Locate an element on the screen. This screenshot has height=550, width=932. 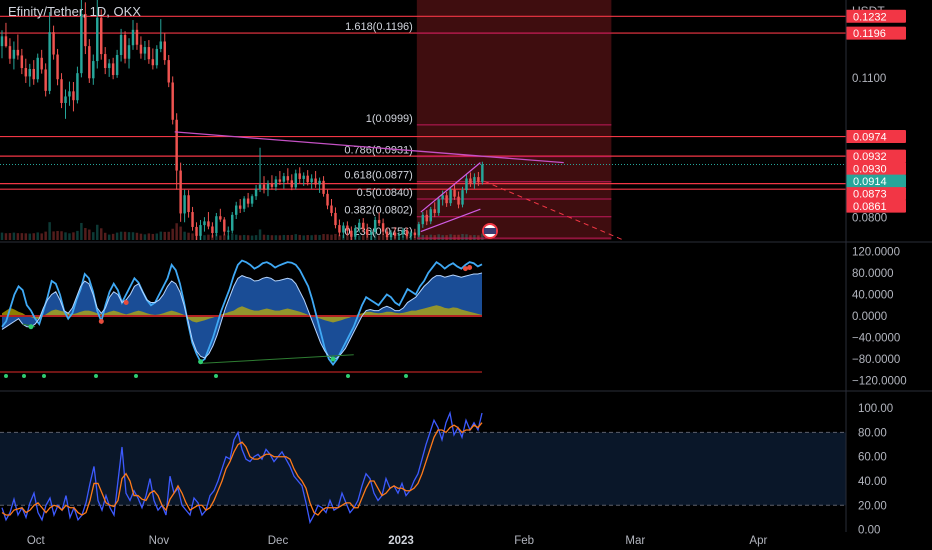
fib-level-label: 1.618(0.1196) is located at coordinates (379, 27).